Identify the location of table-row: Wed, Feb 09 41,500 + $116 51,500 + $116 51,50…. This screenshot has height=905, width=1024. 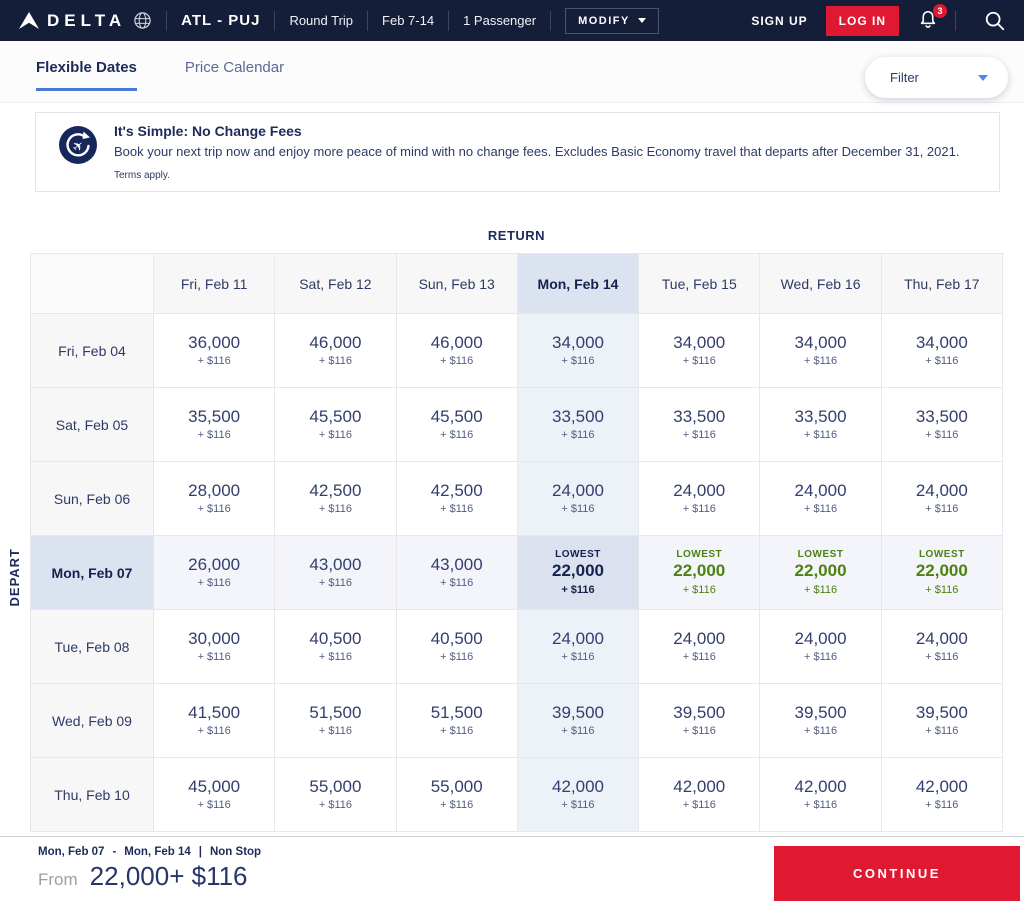
(517, 720).